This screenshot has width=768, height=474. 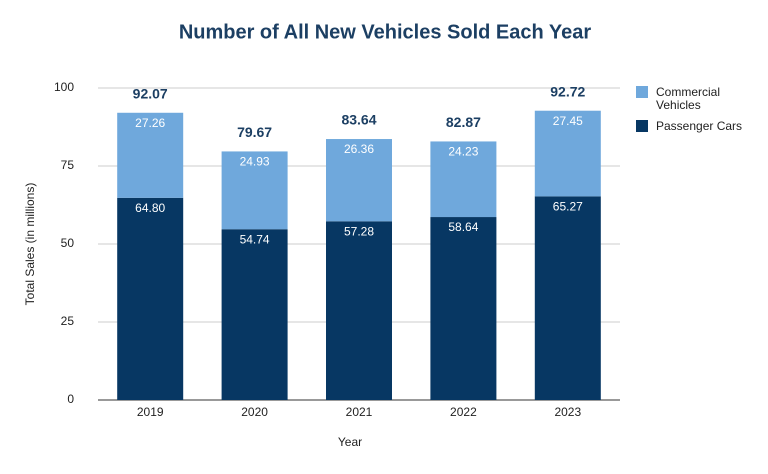 What do you see at coordinates (568, 207) in the screenshot?
I see `value-label: 65.27` at bounding box center [568, 207].